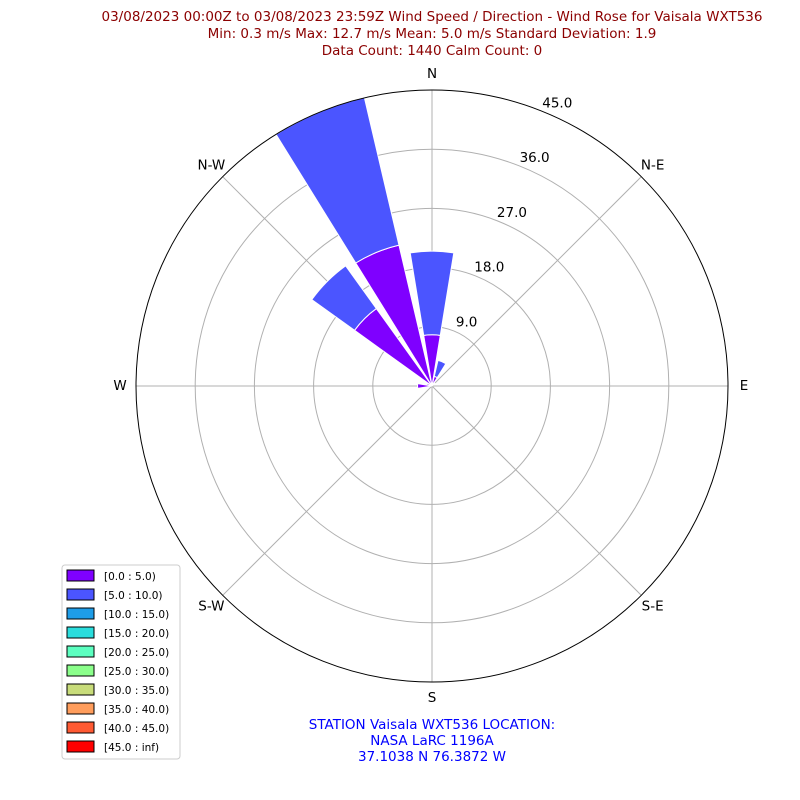  What do you see at coordinates (432, 51) in the screenshot?
I see `title-line-3: Data Count: 1440 Calm Count: 0` at bounding box center [432, 51].